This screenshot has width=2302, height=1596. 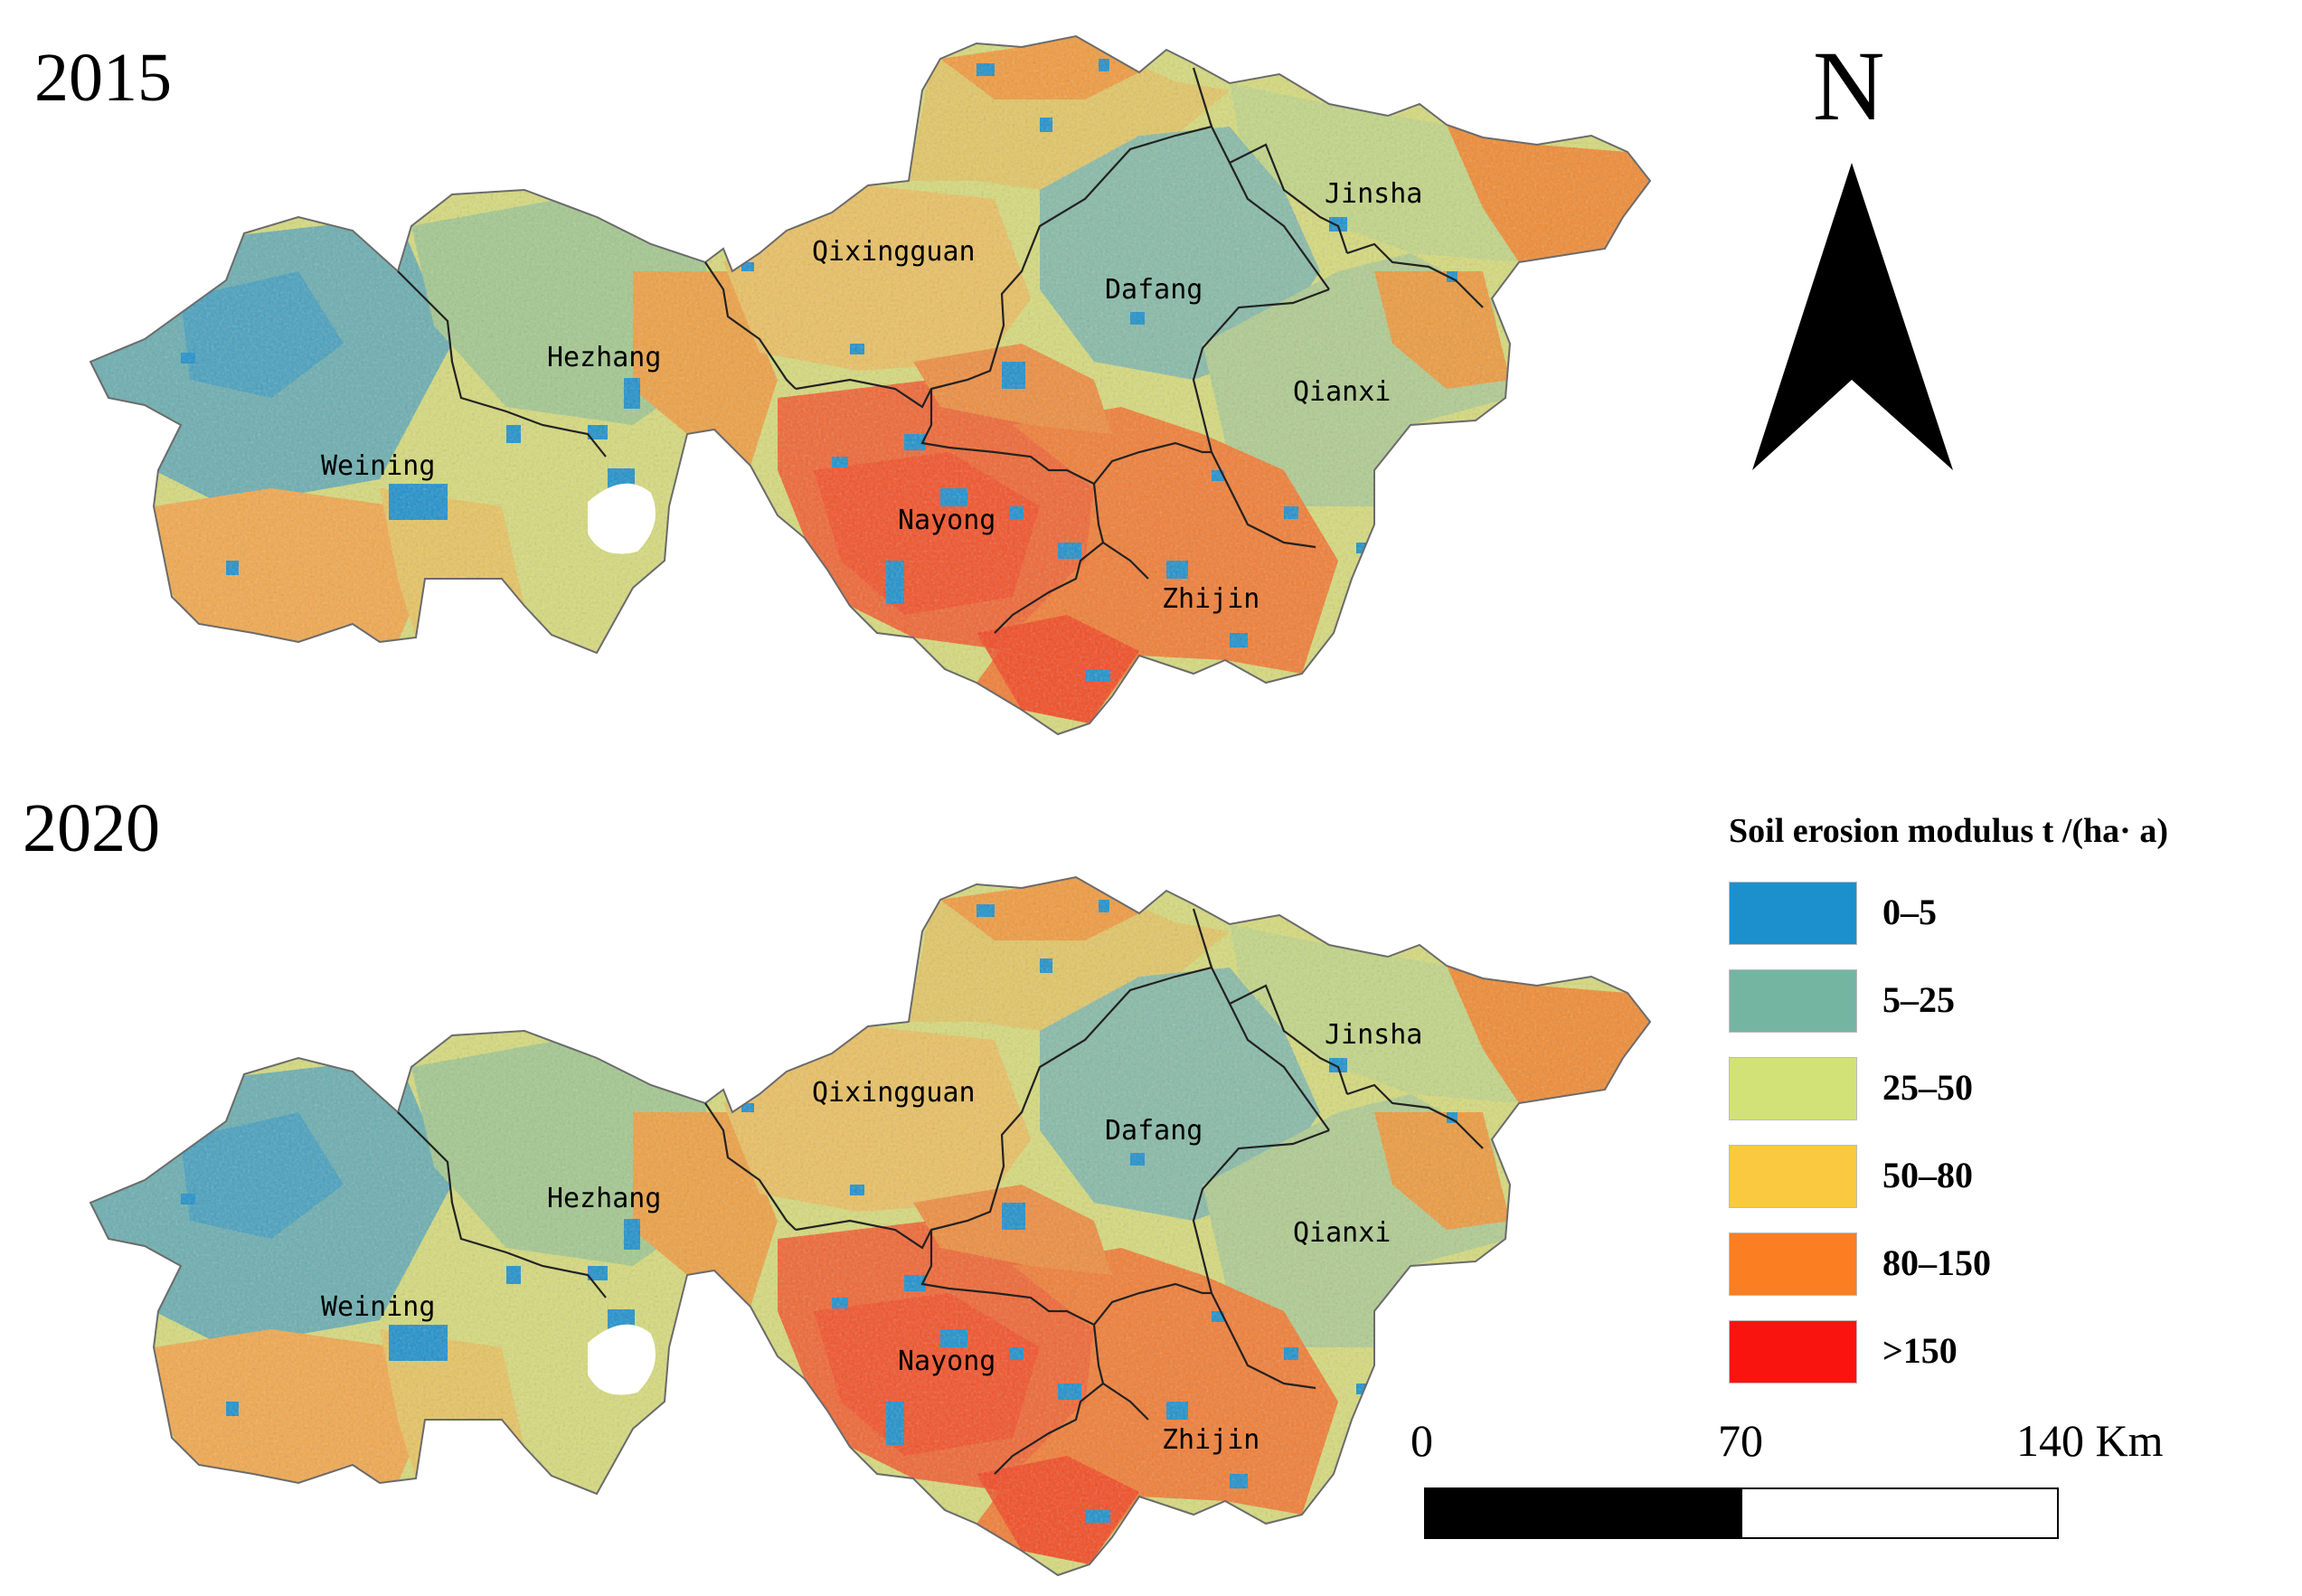 What do you see at coordinates (2009, 1177) in the screenshot?
I see `legend-item: 50–80` at bounding box center [2009, 1177].